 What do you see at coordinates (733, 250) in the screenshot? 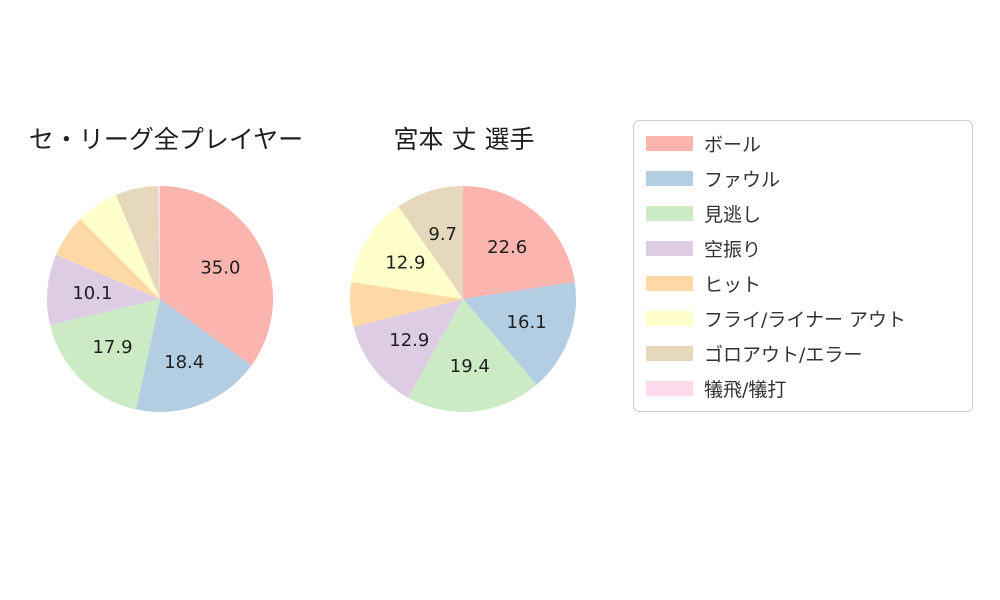
I see `legend-label: 空振り` at bounding box center [733, 250].